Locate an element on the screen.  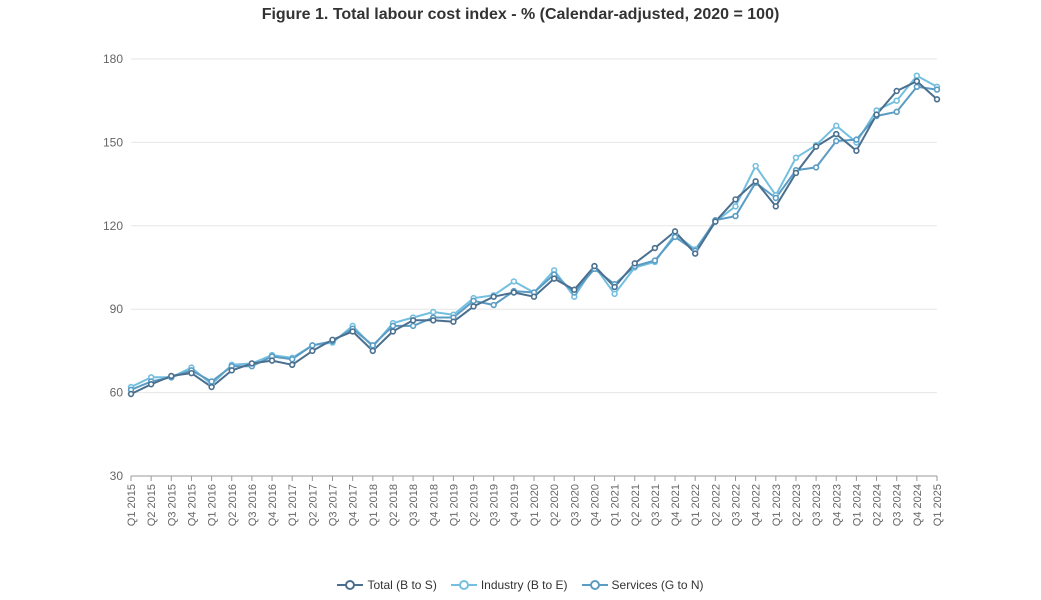
x-tick-label: Q1 2024 is located at coordinates (857, 505).